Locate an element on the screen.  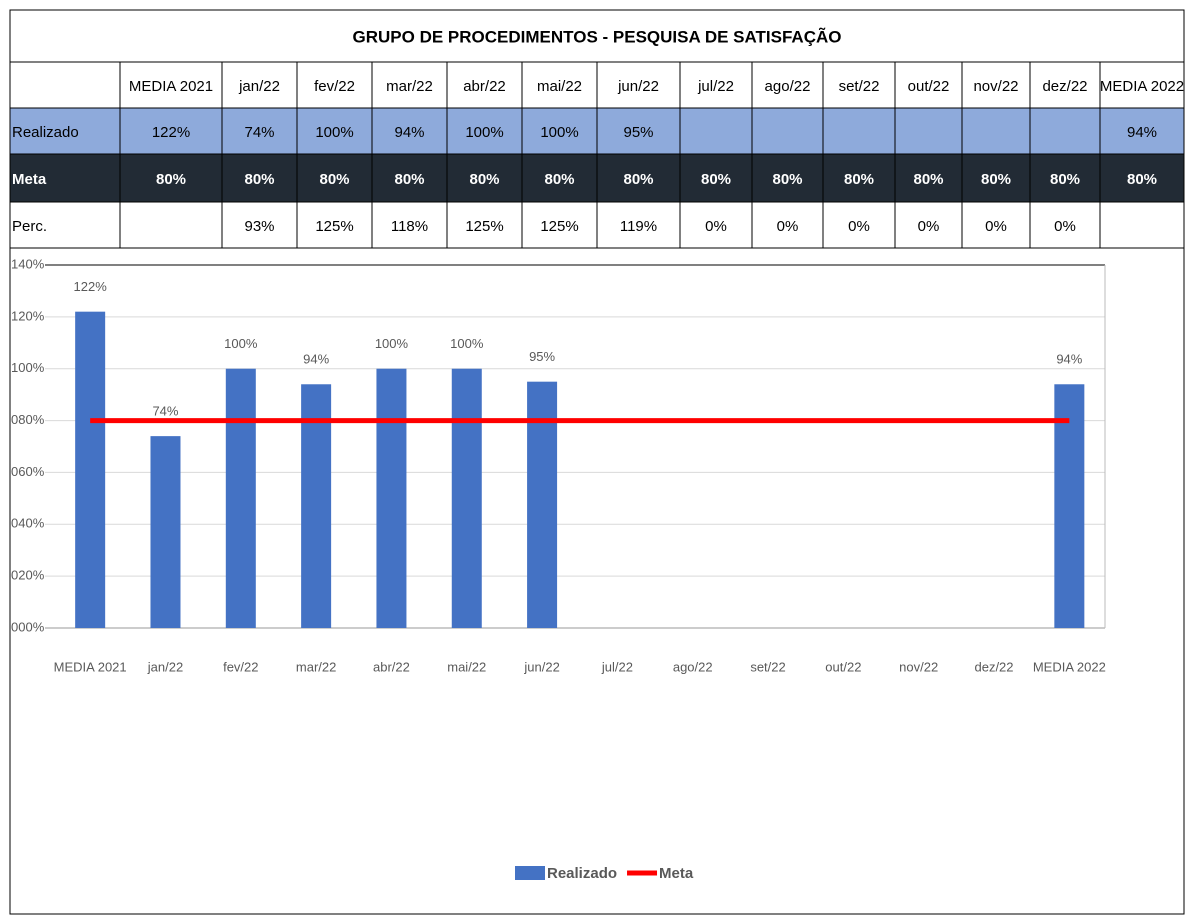
row-label: Perc. is located at coordinates (29, 226).